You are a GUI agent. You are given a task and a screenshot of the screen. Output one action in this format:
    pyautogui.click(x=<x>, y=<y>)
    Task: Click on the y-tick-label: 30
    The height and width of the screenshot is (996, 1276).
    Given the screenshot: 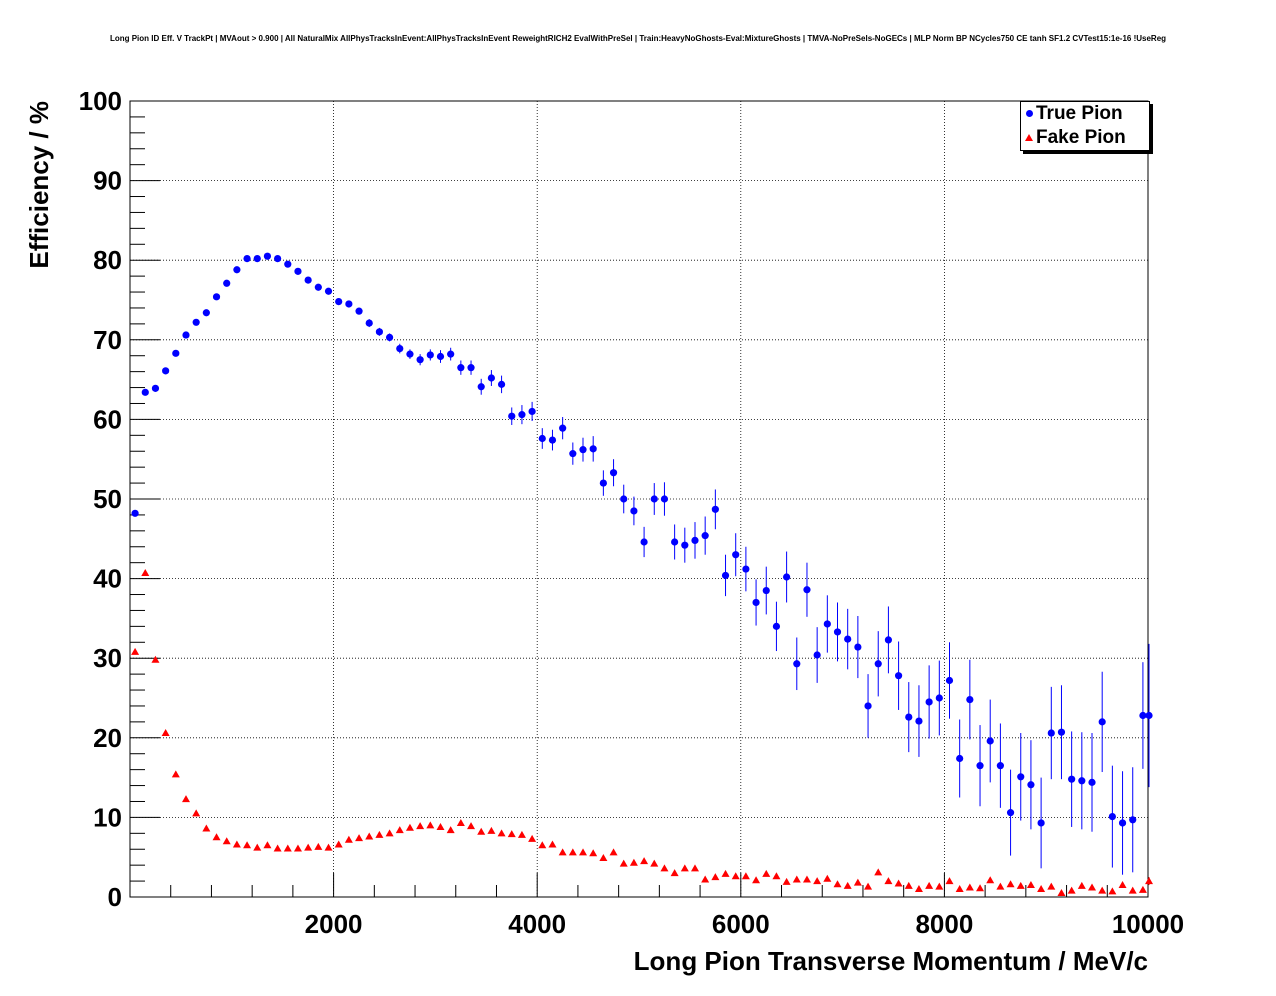 What is the action you would take?
    pyautogui.click(x=107, y=658)
    